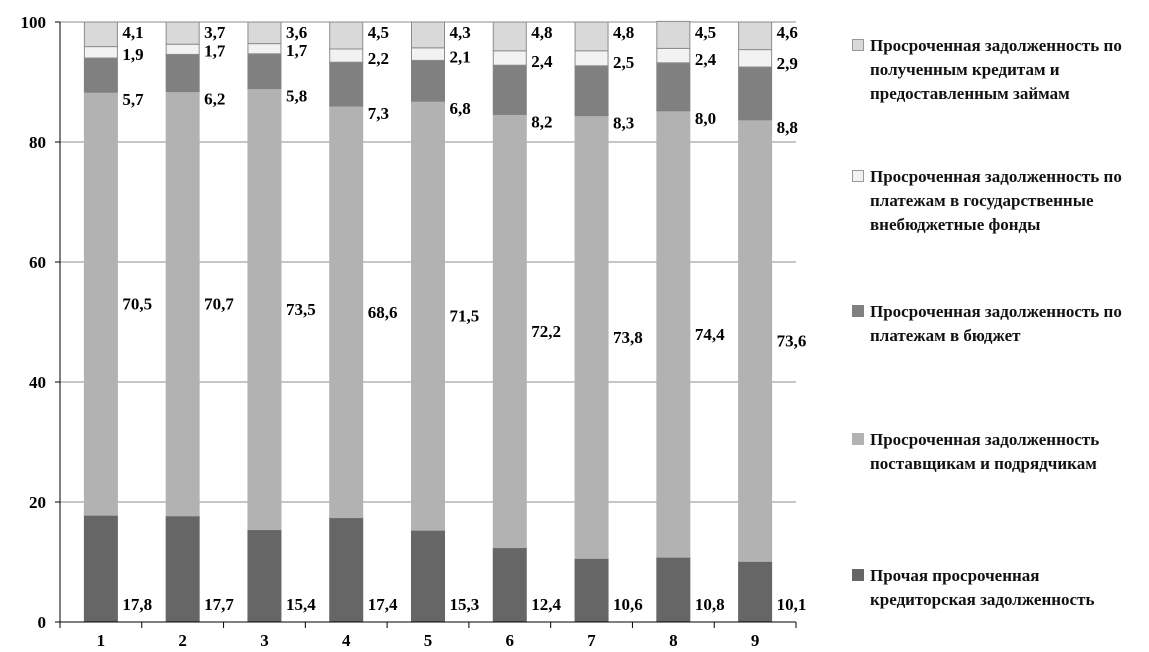 This screenshot has width=1149, height=652. Describe the element at coordinates (383, 312) in the screenshot. I see `data-label-4-series-1: 68,6` at that location.